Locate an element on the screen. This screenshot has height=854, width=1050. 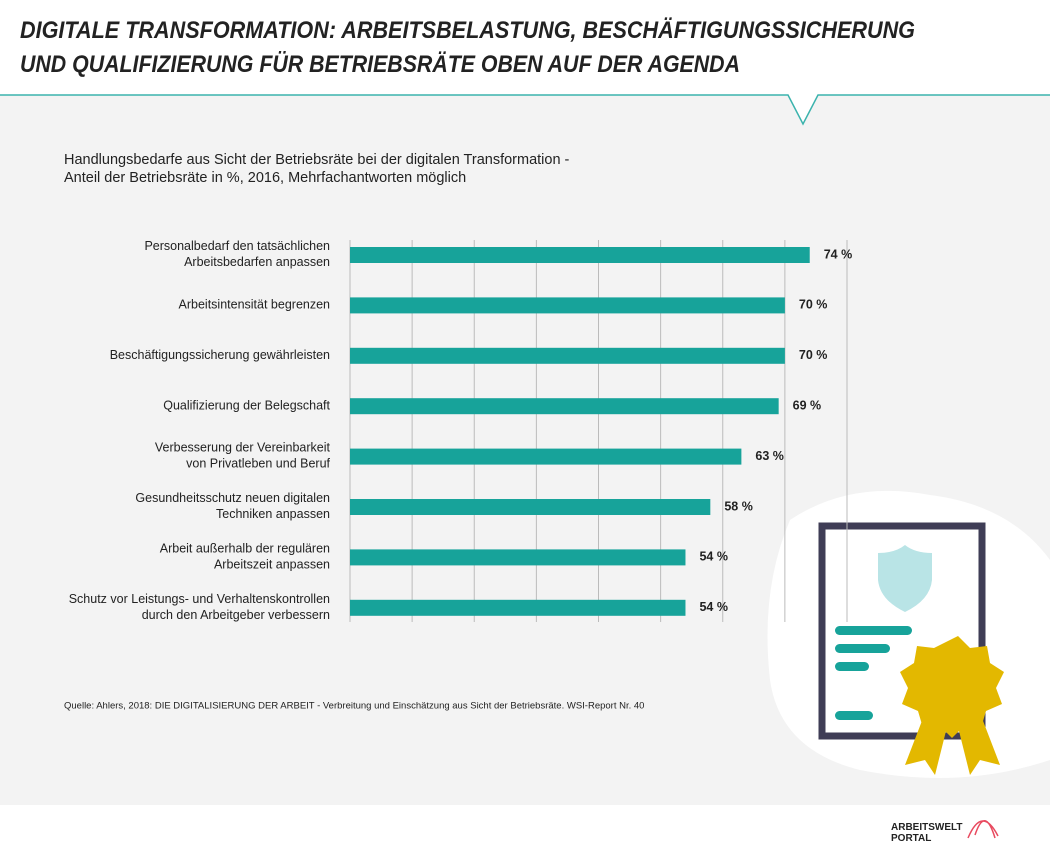
value-label: 58 % is located at coordinates (738, 506).